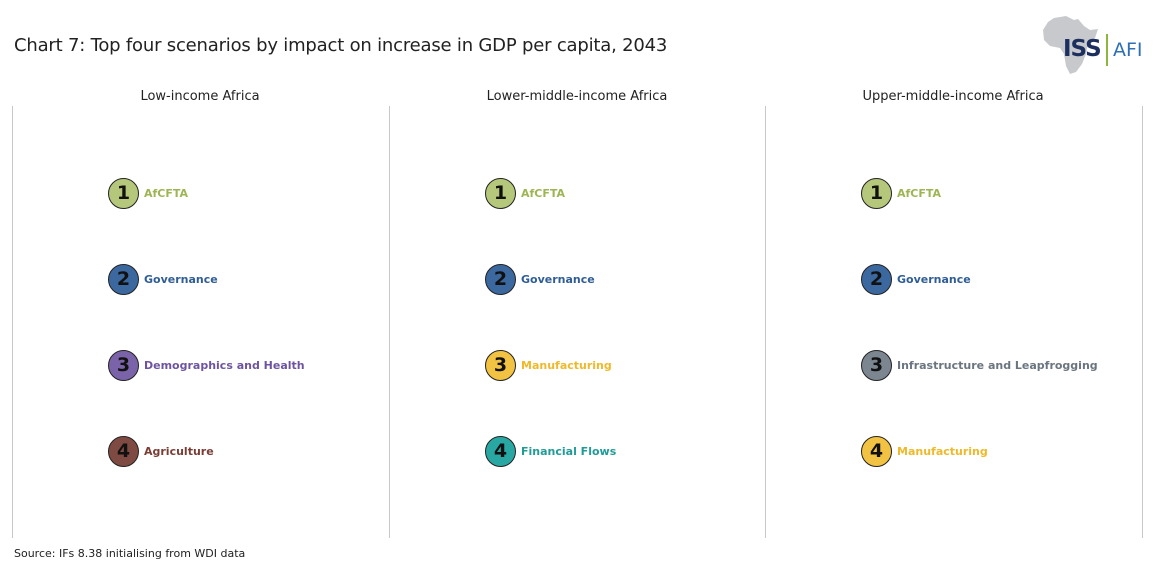  I want to click on scenario-item: 4 Financial Flows, so click(550, 451).